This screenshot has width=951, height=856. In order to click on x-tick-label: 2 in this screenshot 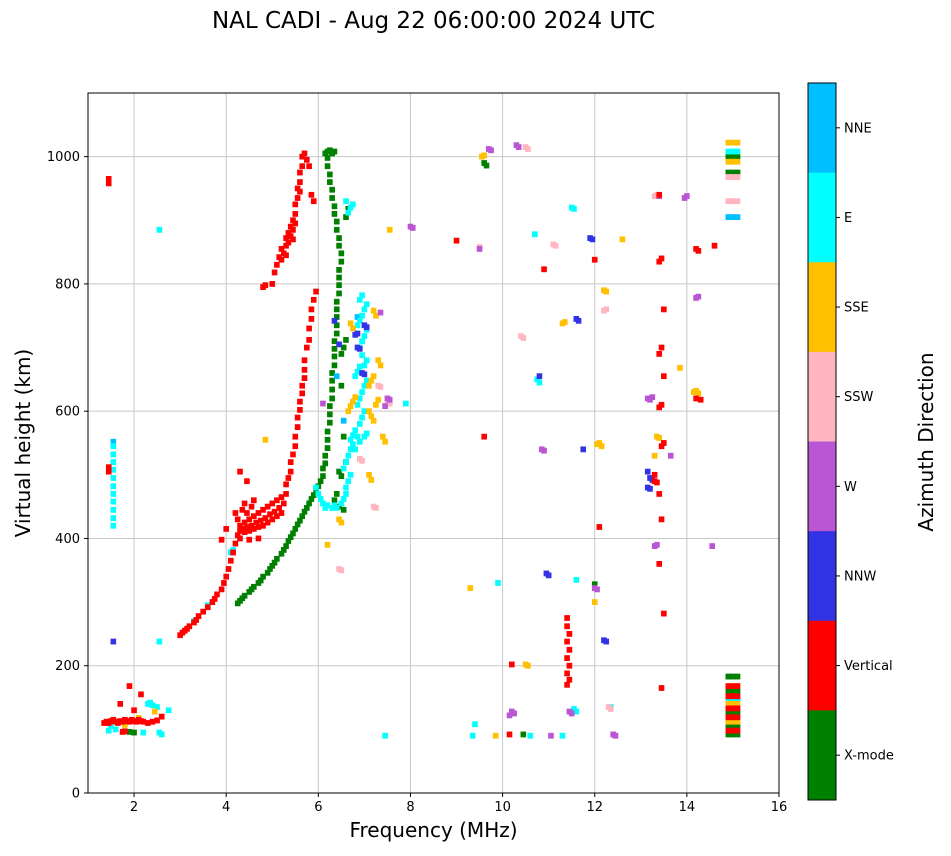, I will do `click(134, 807)`.